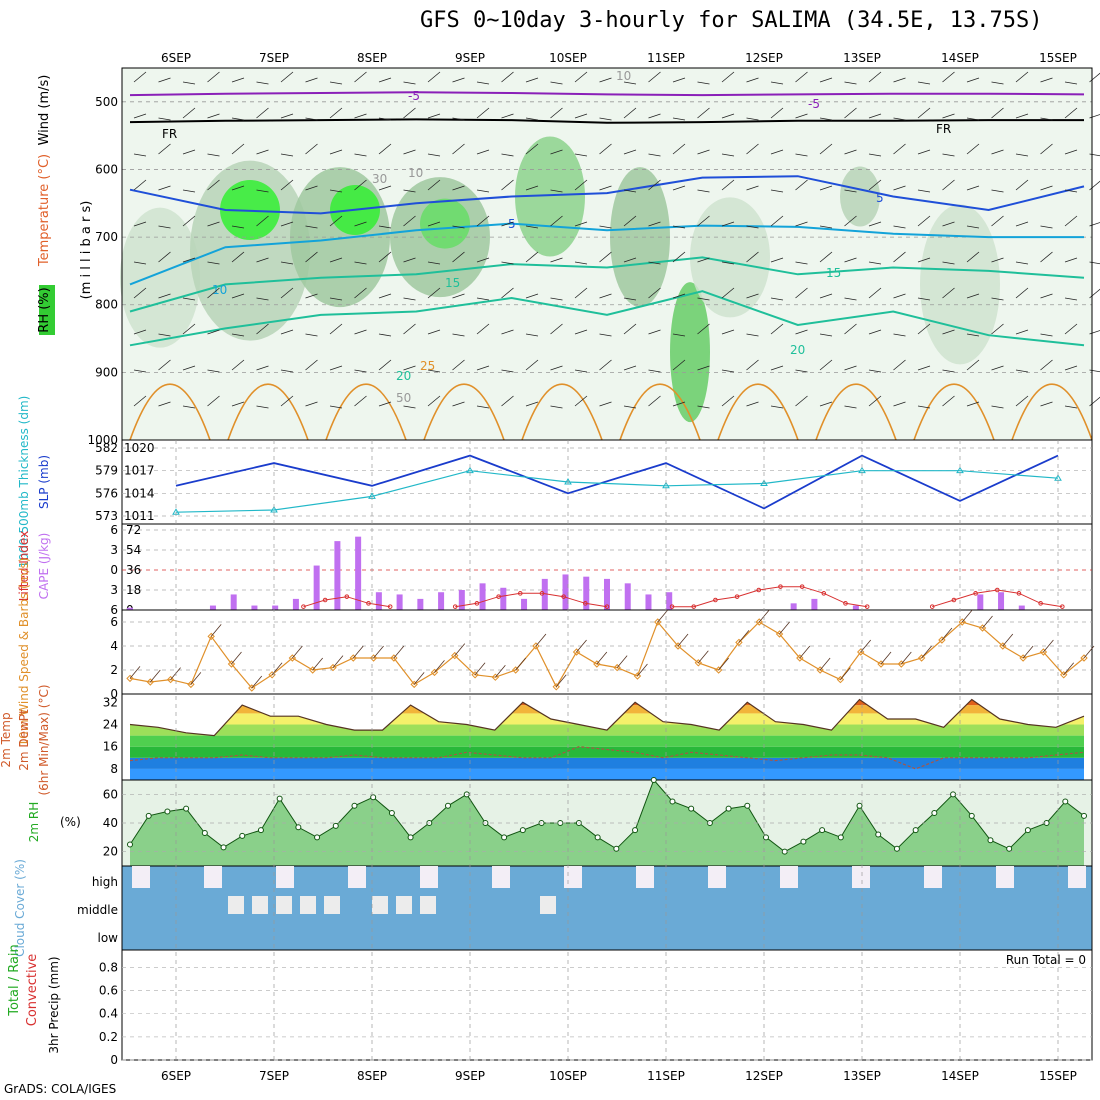 The height and width of the screenshot is (1100, 1100). I want to click on precip-tick-label: 0.8, so click(108, 967).